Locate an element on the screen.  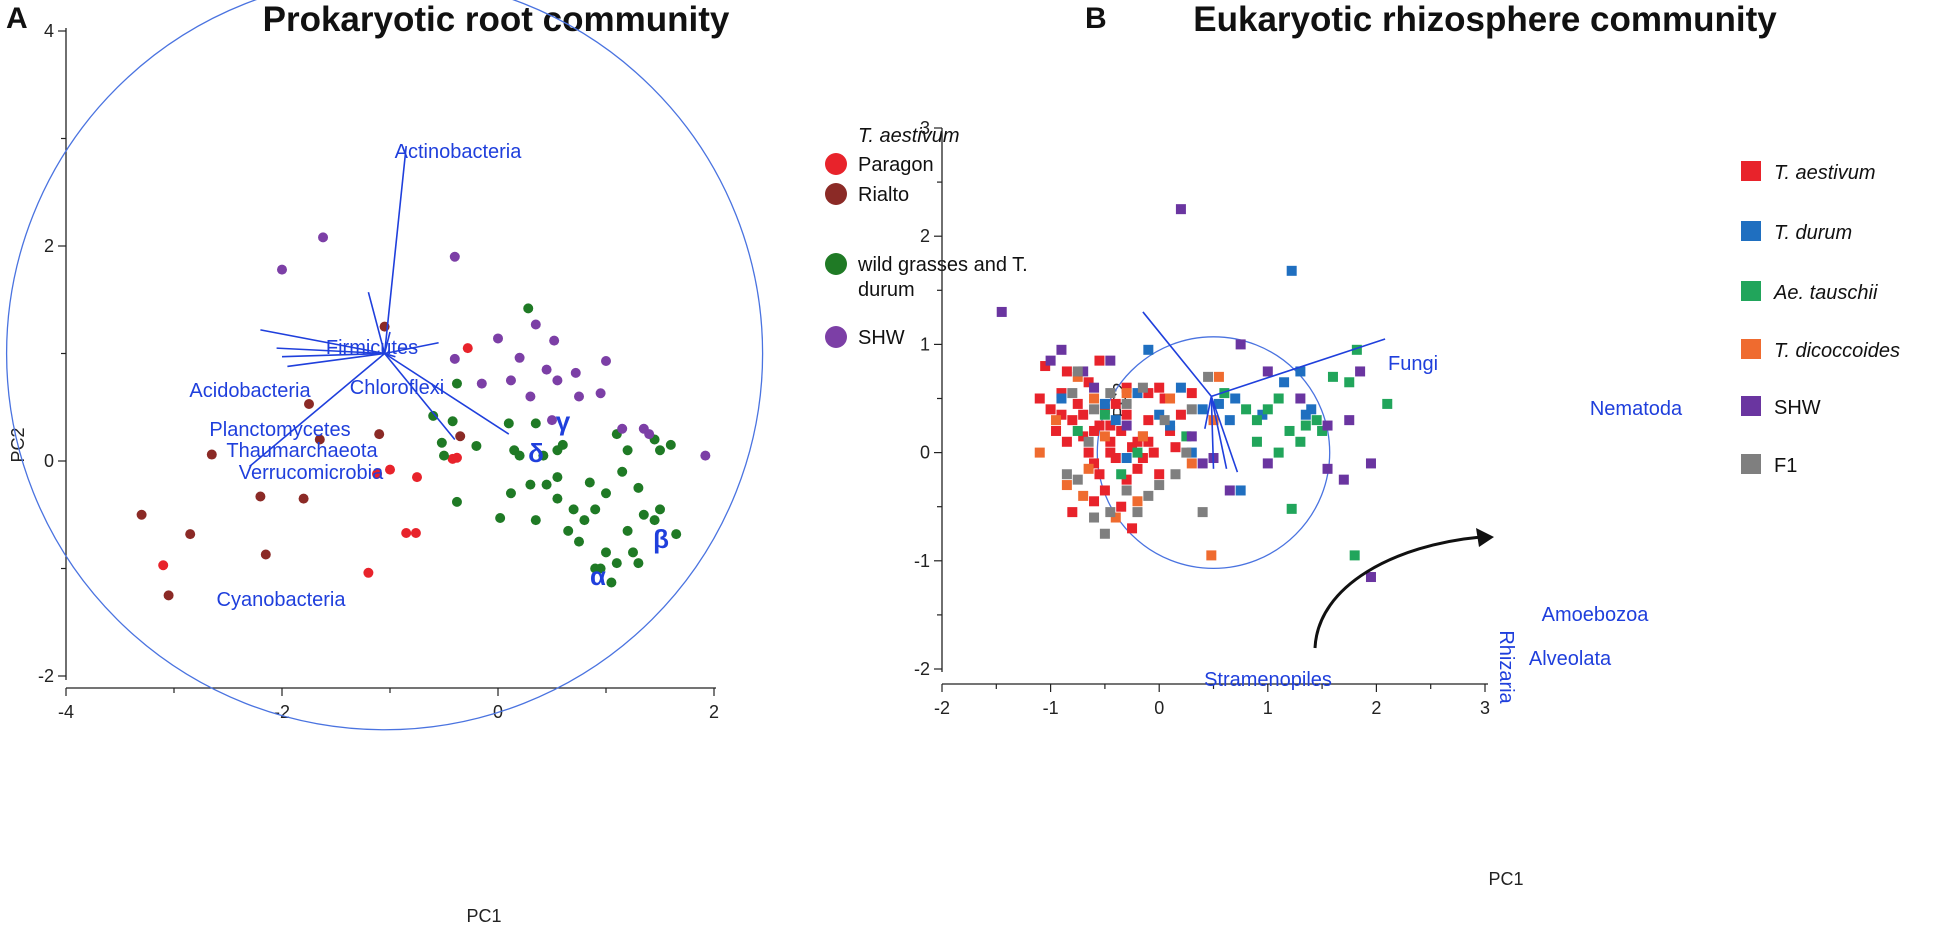
label-amoebozoa: Amoebozoa is located at coordinates (1596, 615).